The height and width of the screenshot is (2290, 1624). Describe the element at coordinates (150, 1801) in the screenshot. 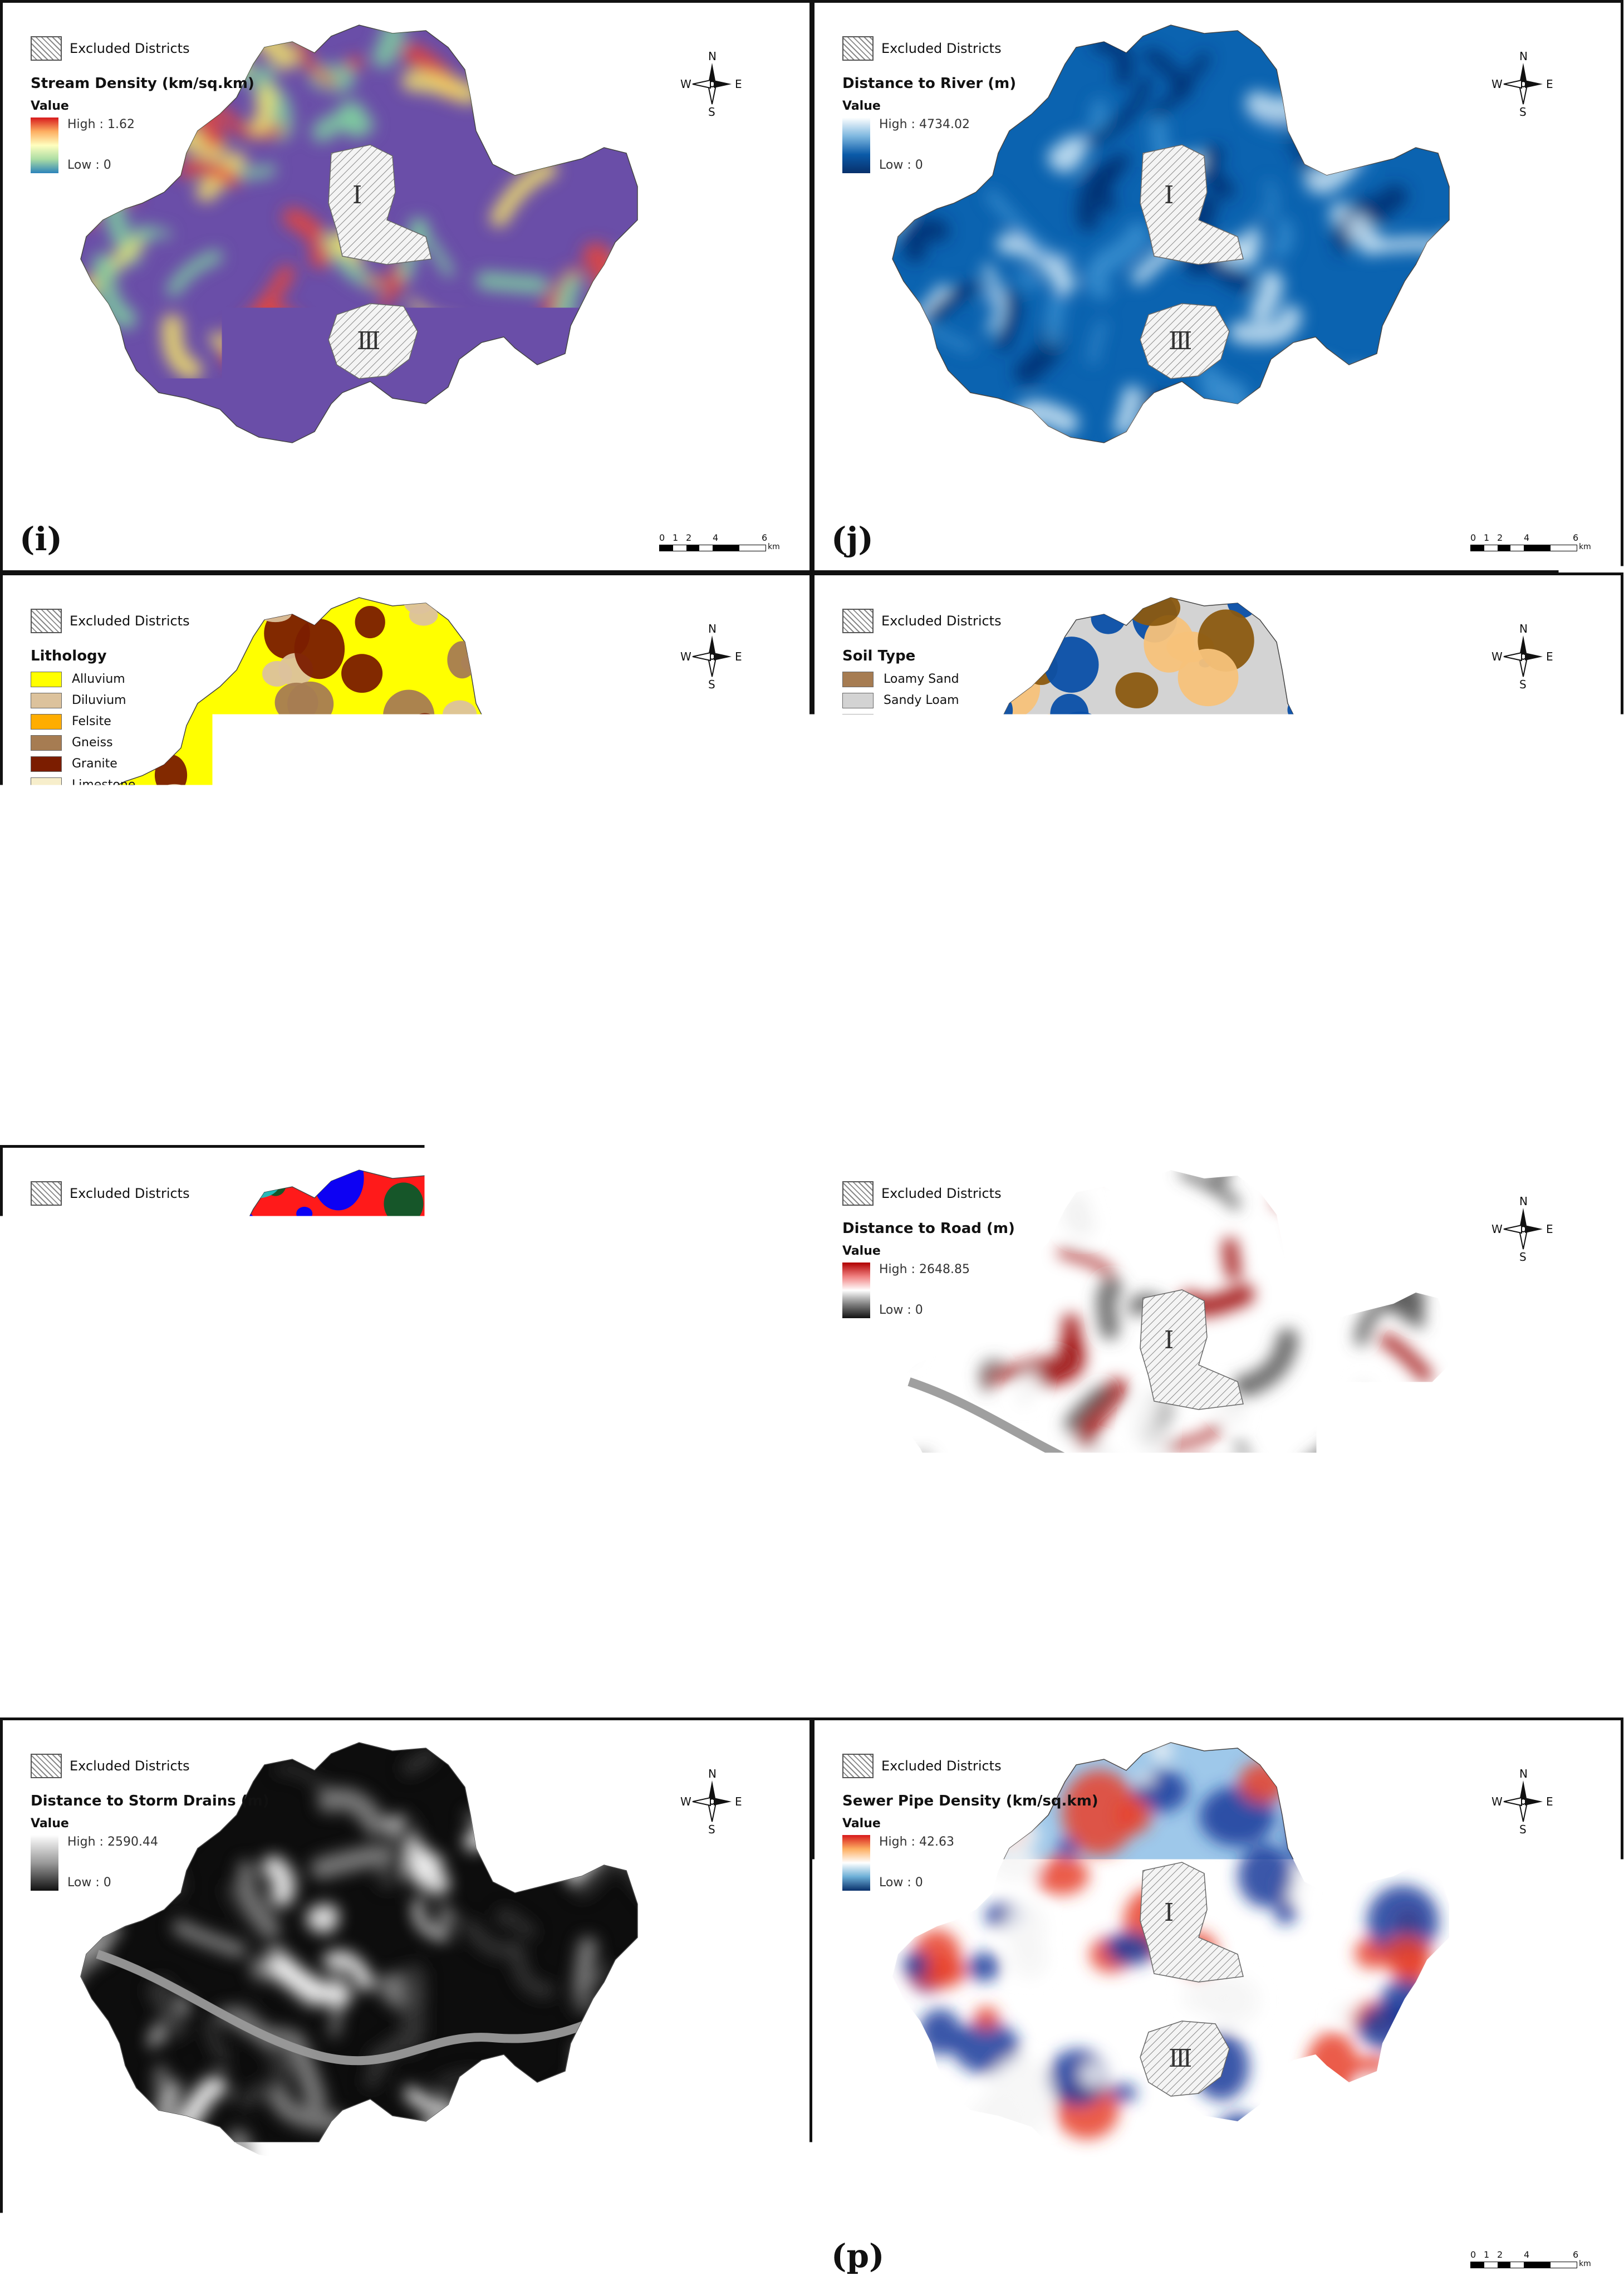

I see `legend-title: Distance to Storm Drains (m)` at that location.